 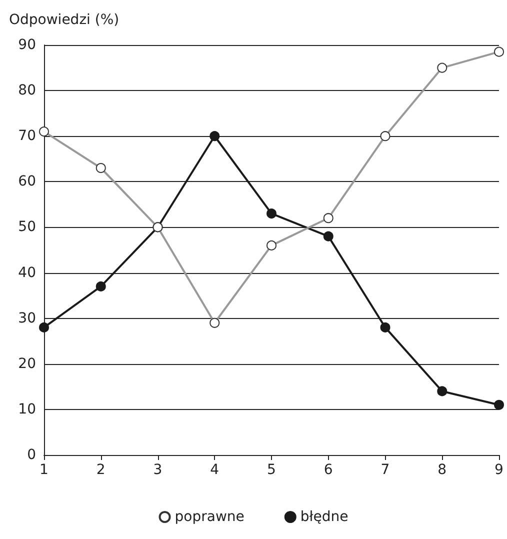 What do you see at coordinates (27, 45) in the screenshot?
I see `y-tick-label: 90` at bounding box center [27, 45].